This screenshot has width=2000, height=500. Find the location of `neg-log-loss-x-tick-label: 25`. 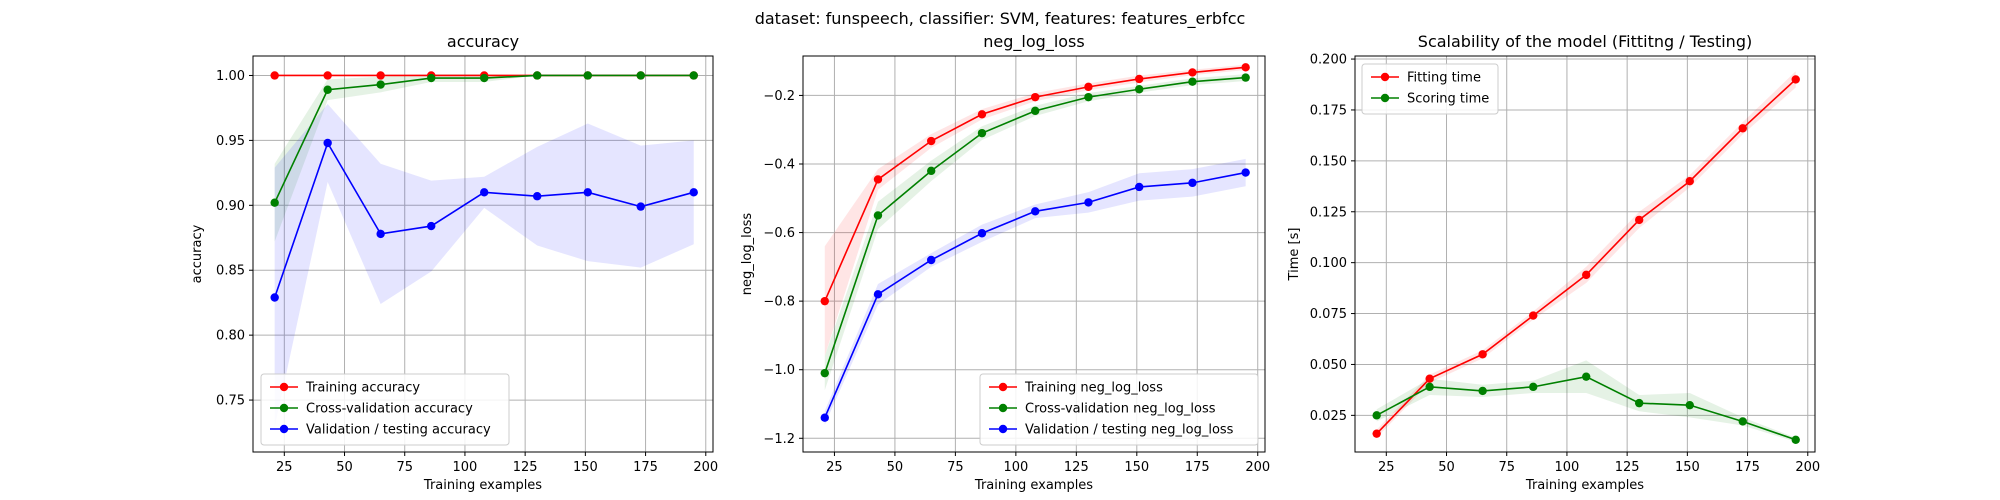

neg-log-loss-x-tick-label: 25 is located at coordinates (834, 467).